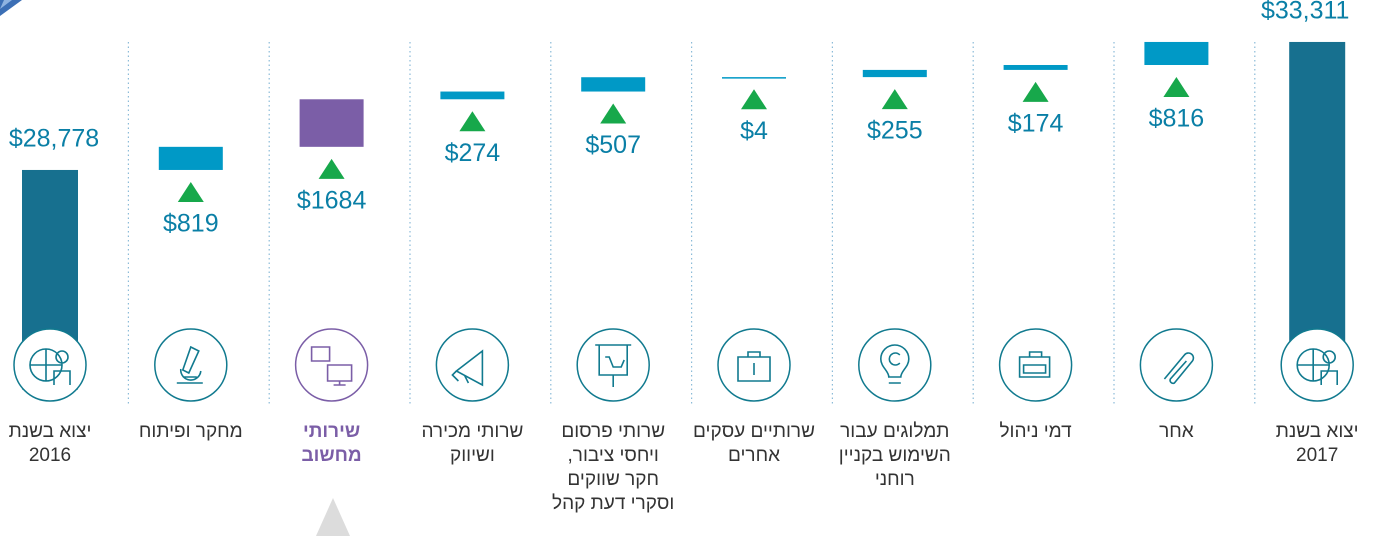 The height and width of the screenshot is (536, 1373). What do you see at coordinates (191, 224) in the screenshot?
I see `value-label: $819` at bounding box center [191, 224].